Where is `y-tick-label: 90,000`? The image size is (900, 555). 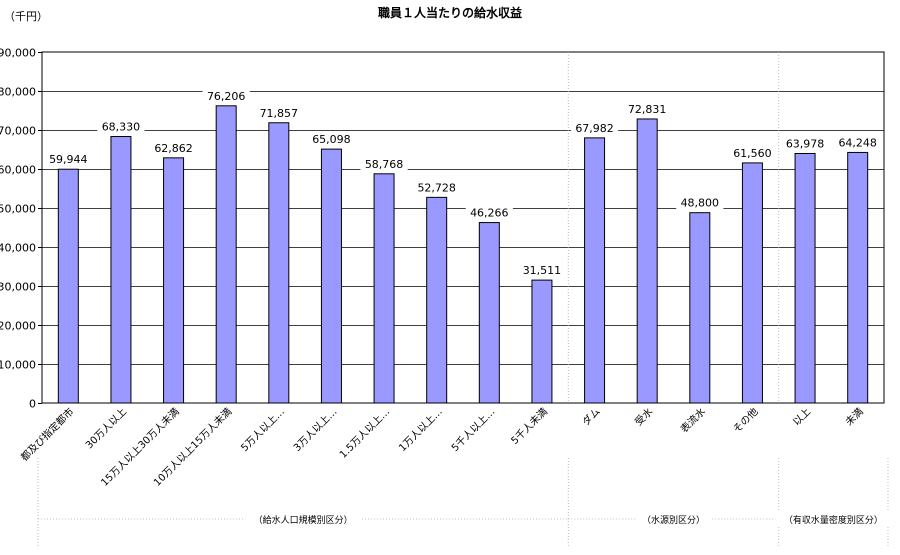
y-tick-label: 90,000 is located at coordinates (18, 53).